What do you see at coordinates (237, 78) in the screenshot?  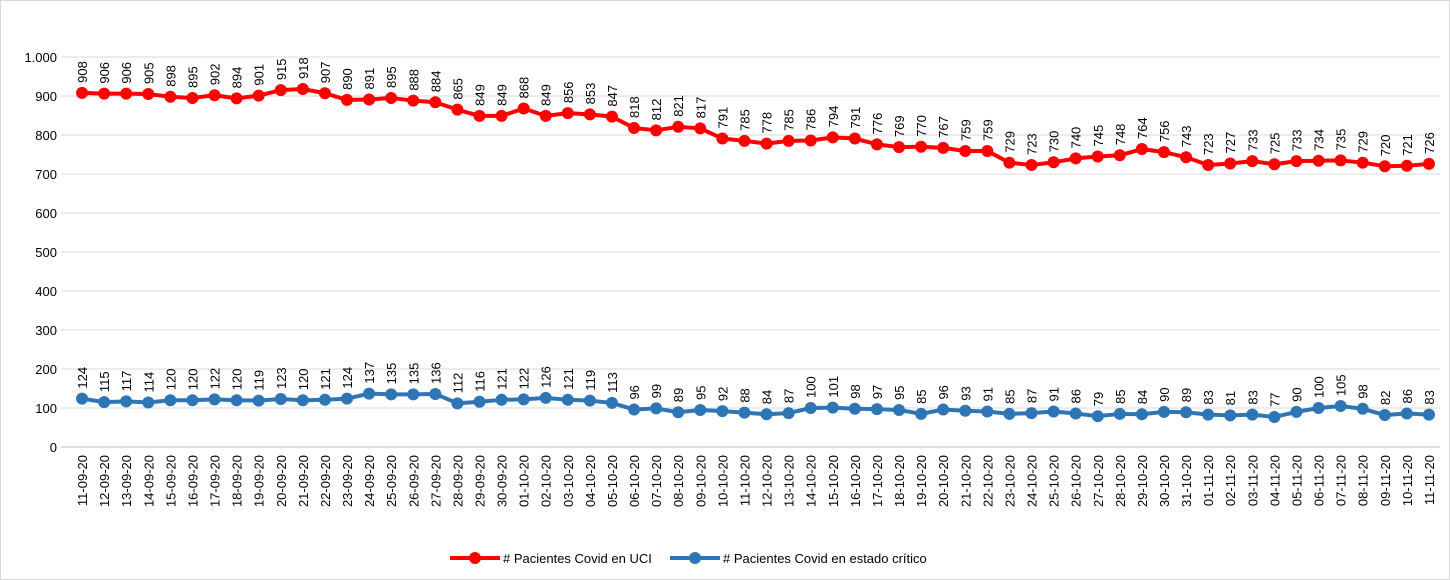 I see `data-label: 894` at bounding box center [237, 78].